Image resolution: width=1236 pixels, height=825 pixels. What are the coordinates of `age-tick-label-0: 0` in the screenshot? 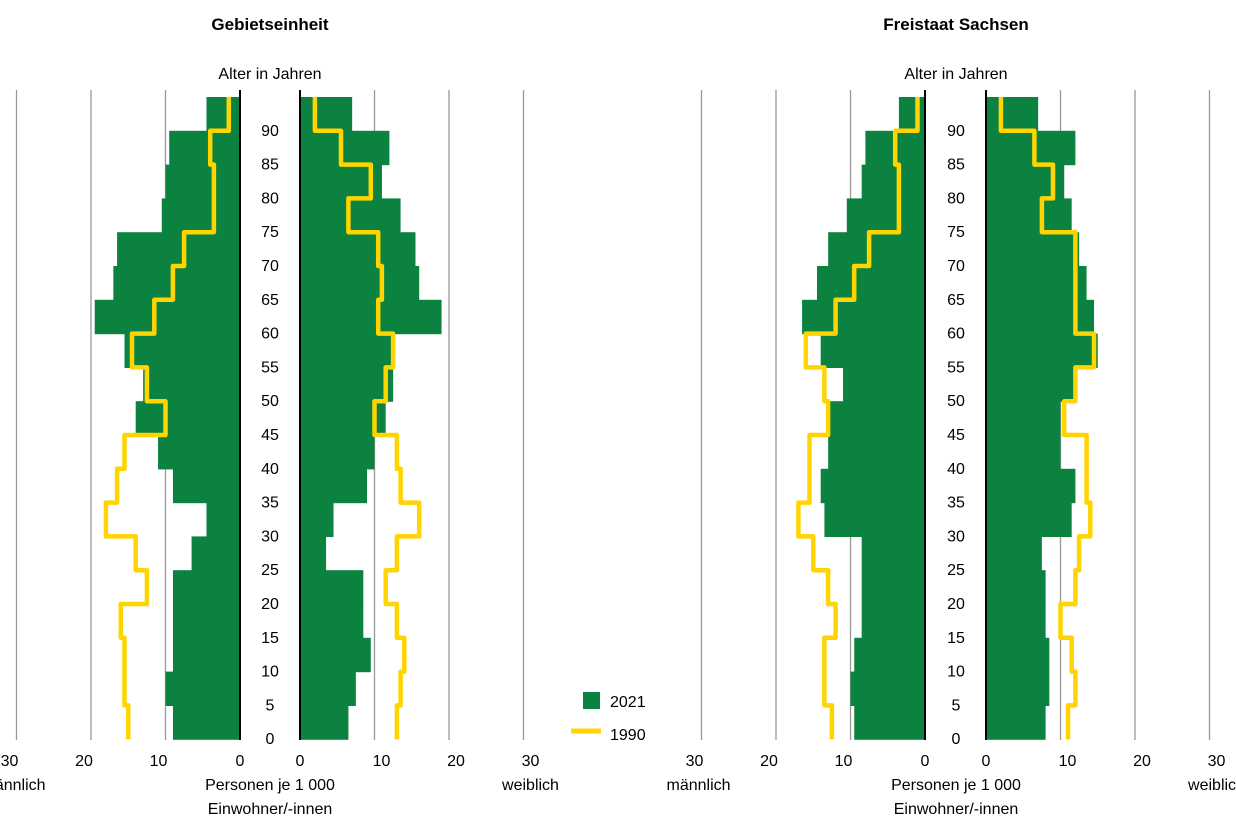 It's located at (270, 739).